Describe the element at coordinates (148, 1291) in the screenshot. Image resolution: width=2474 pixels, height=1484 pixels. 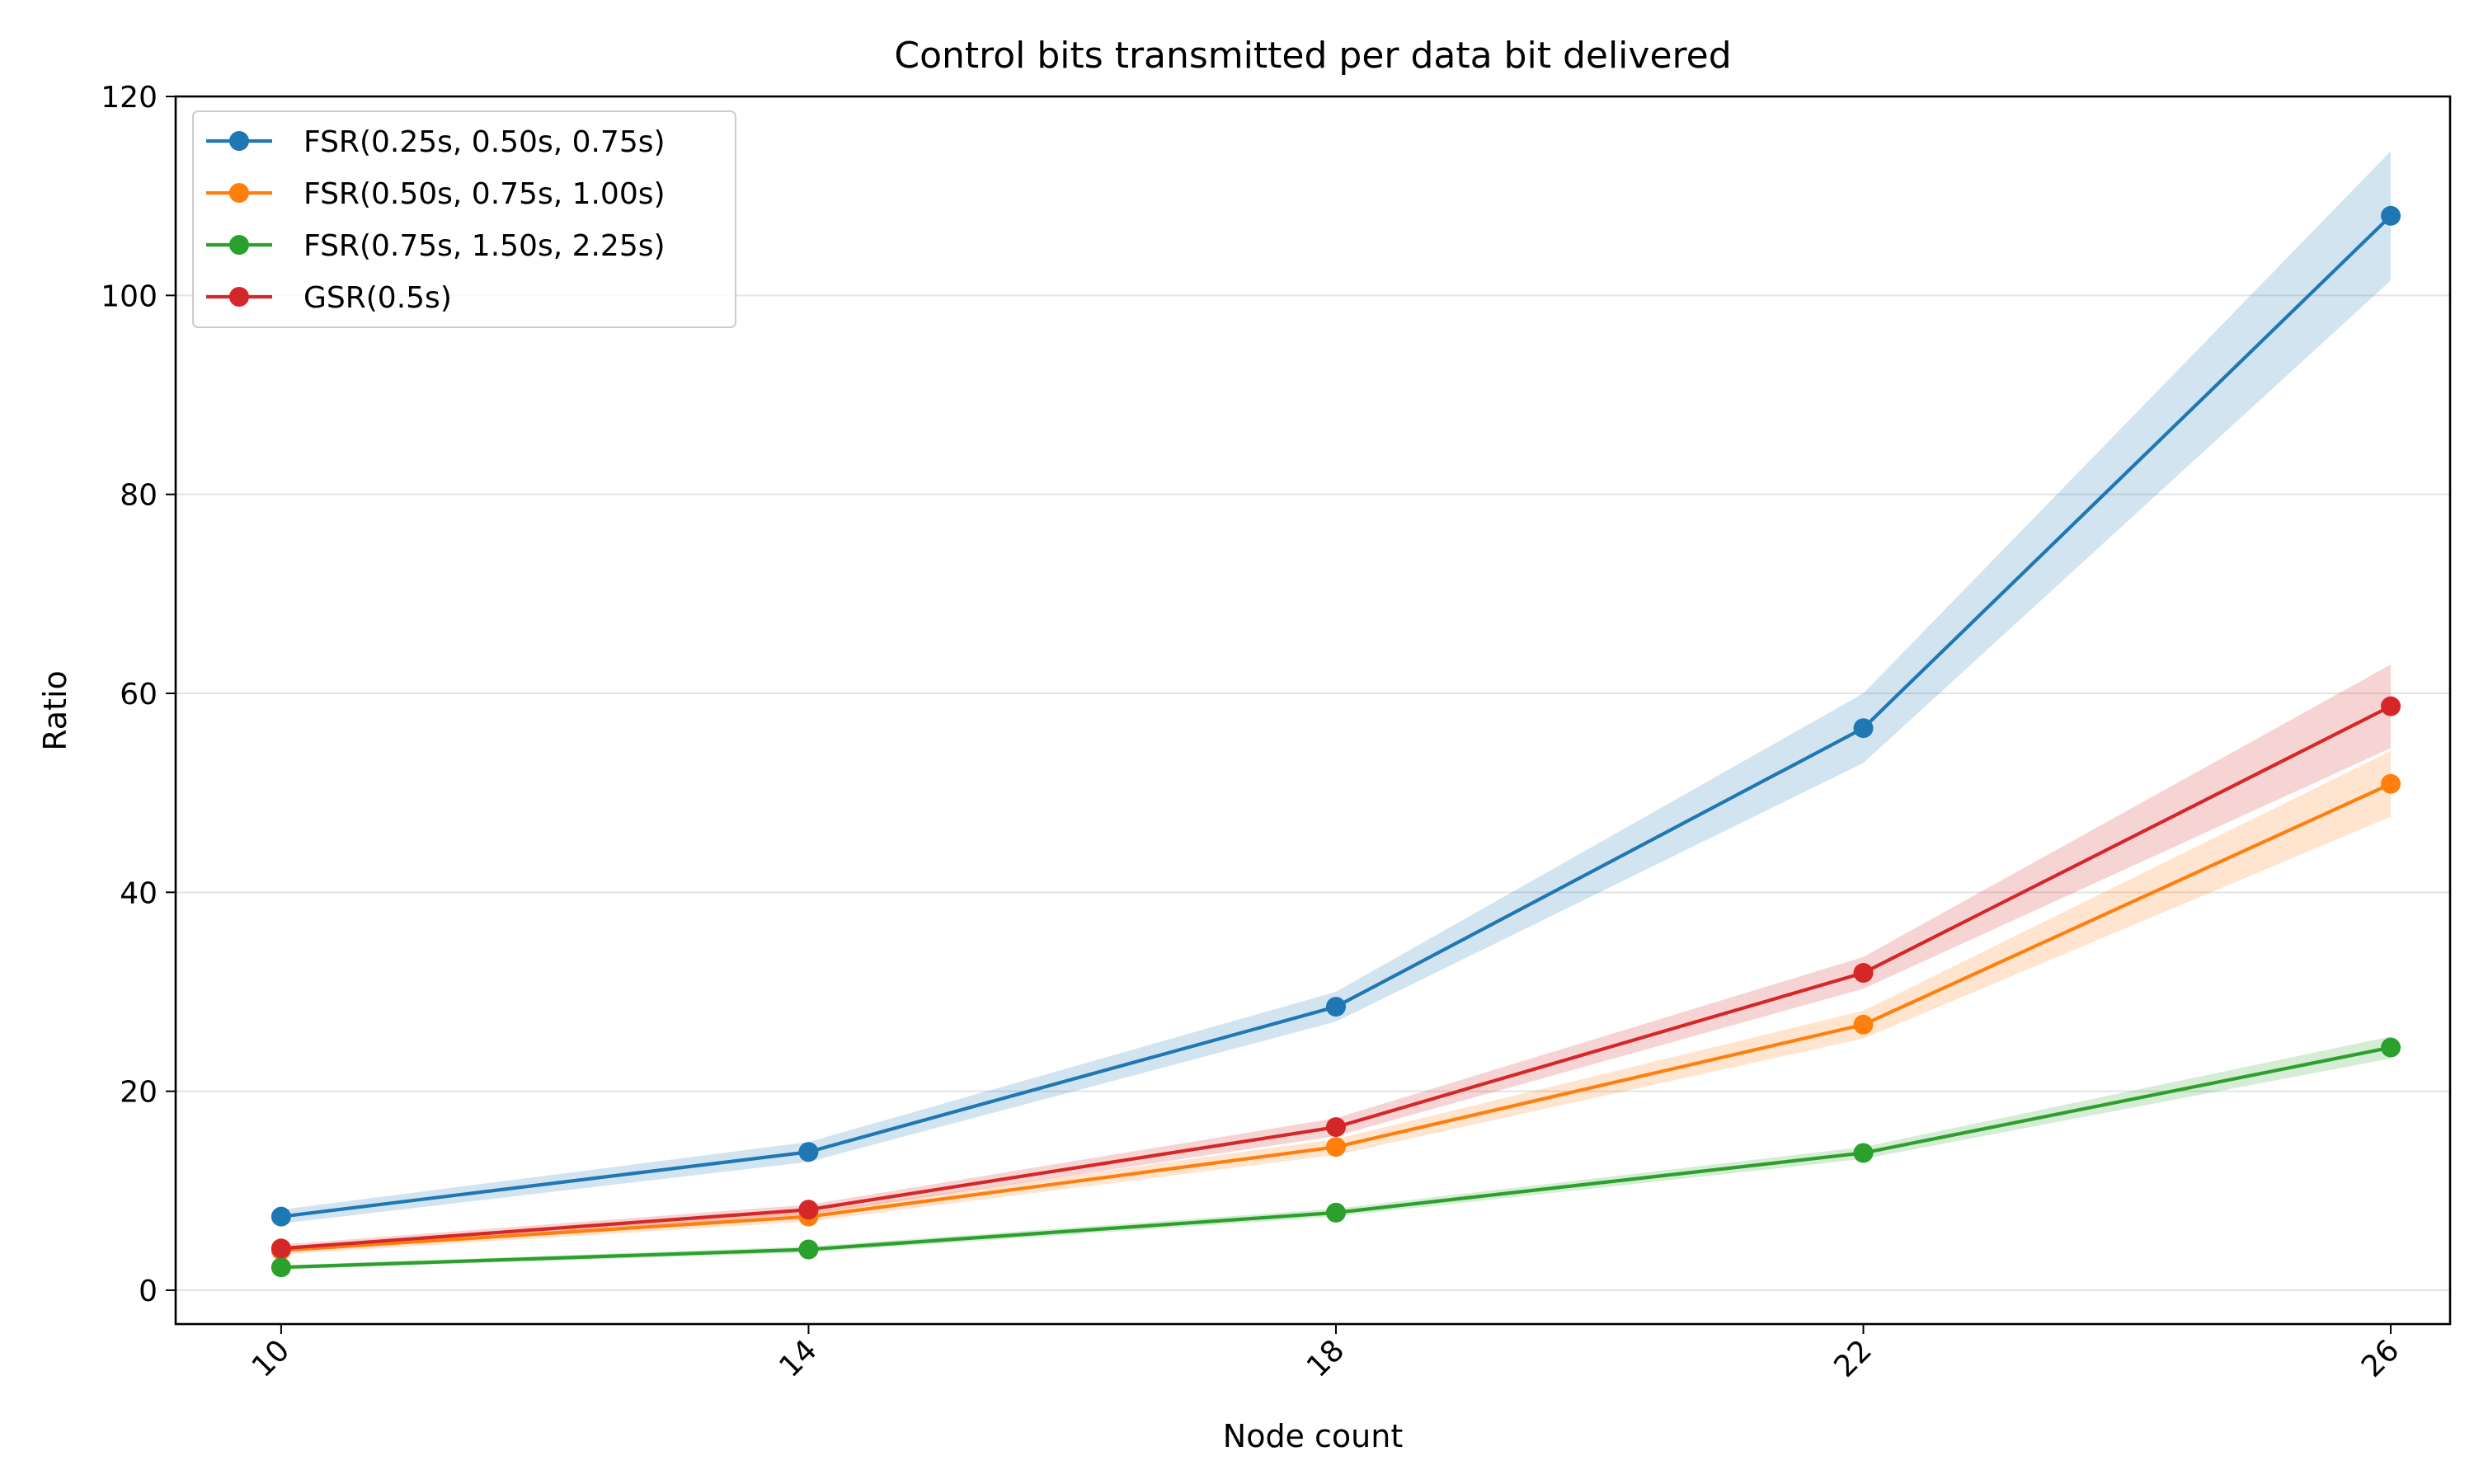
I see `y-tick-label: 0` at that location.